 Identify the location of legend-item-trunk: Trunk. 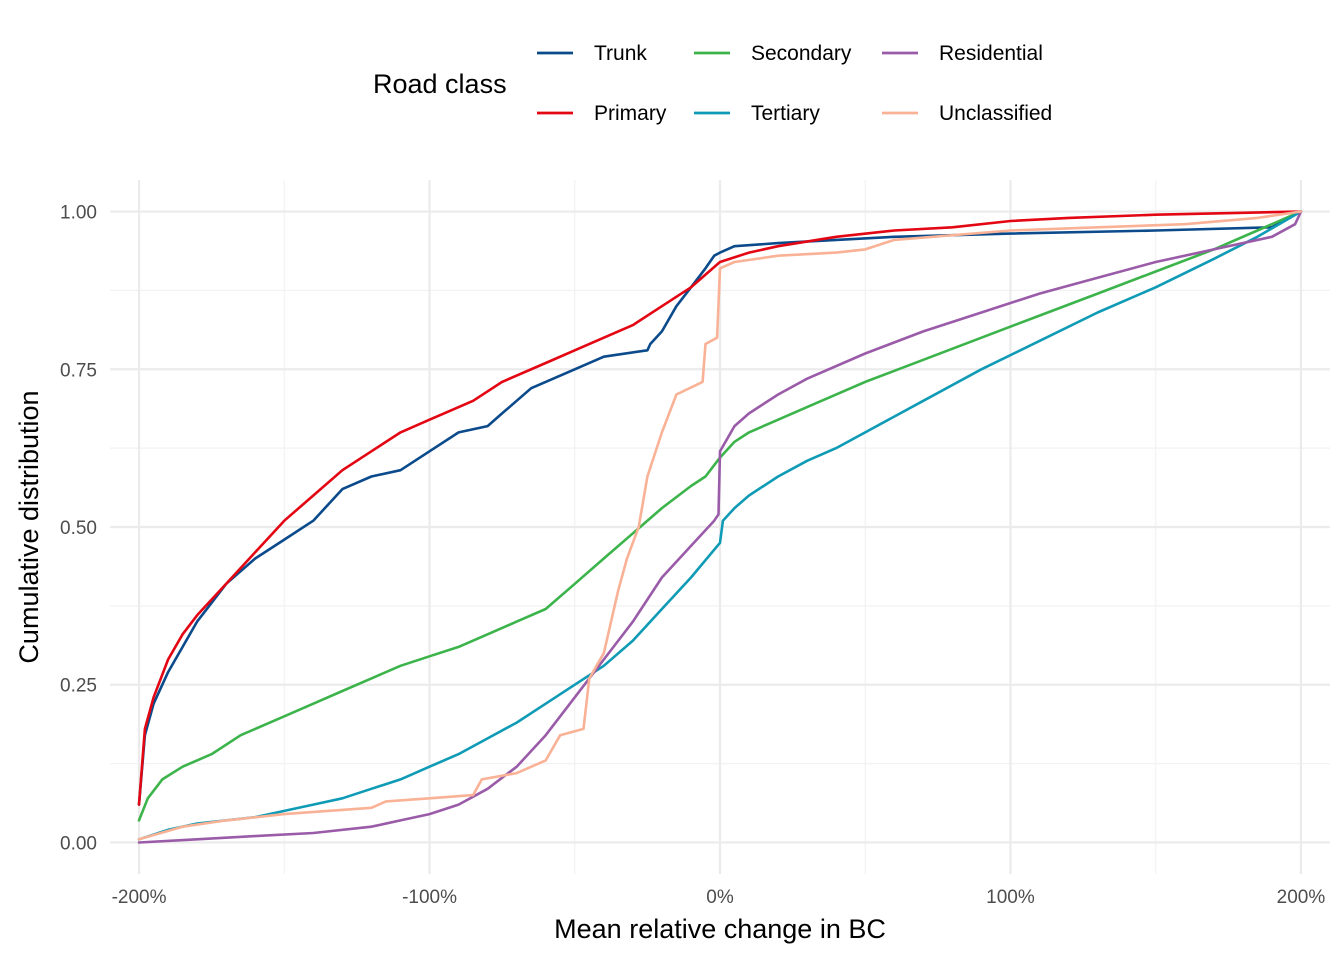
(592, 53).